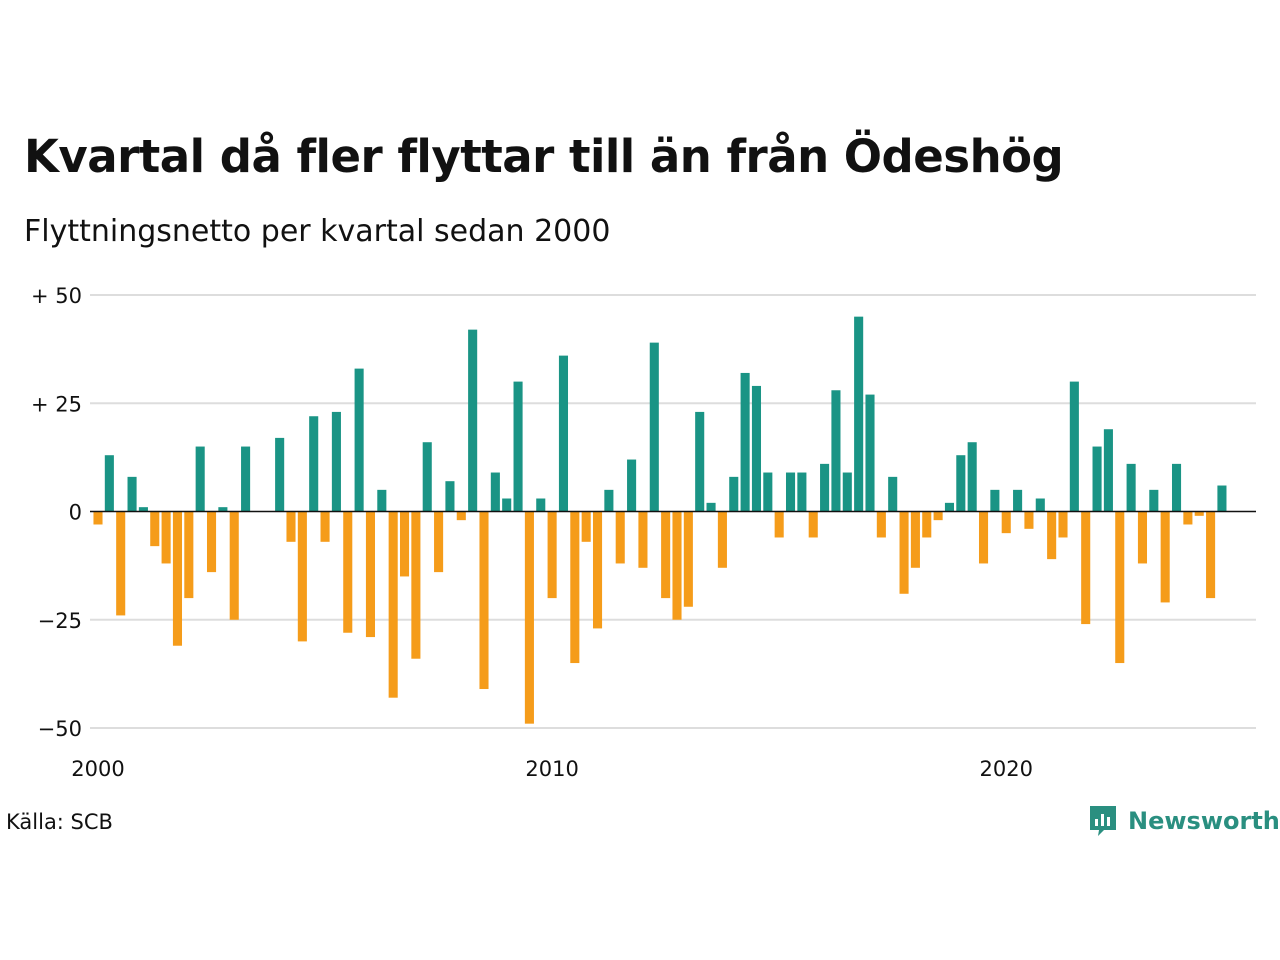 The width and height of the screenshot is (1280, 960). I want to click on y-tick-label: 0, so click(75, 513).